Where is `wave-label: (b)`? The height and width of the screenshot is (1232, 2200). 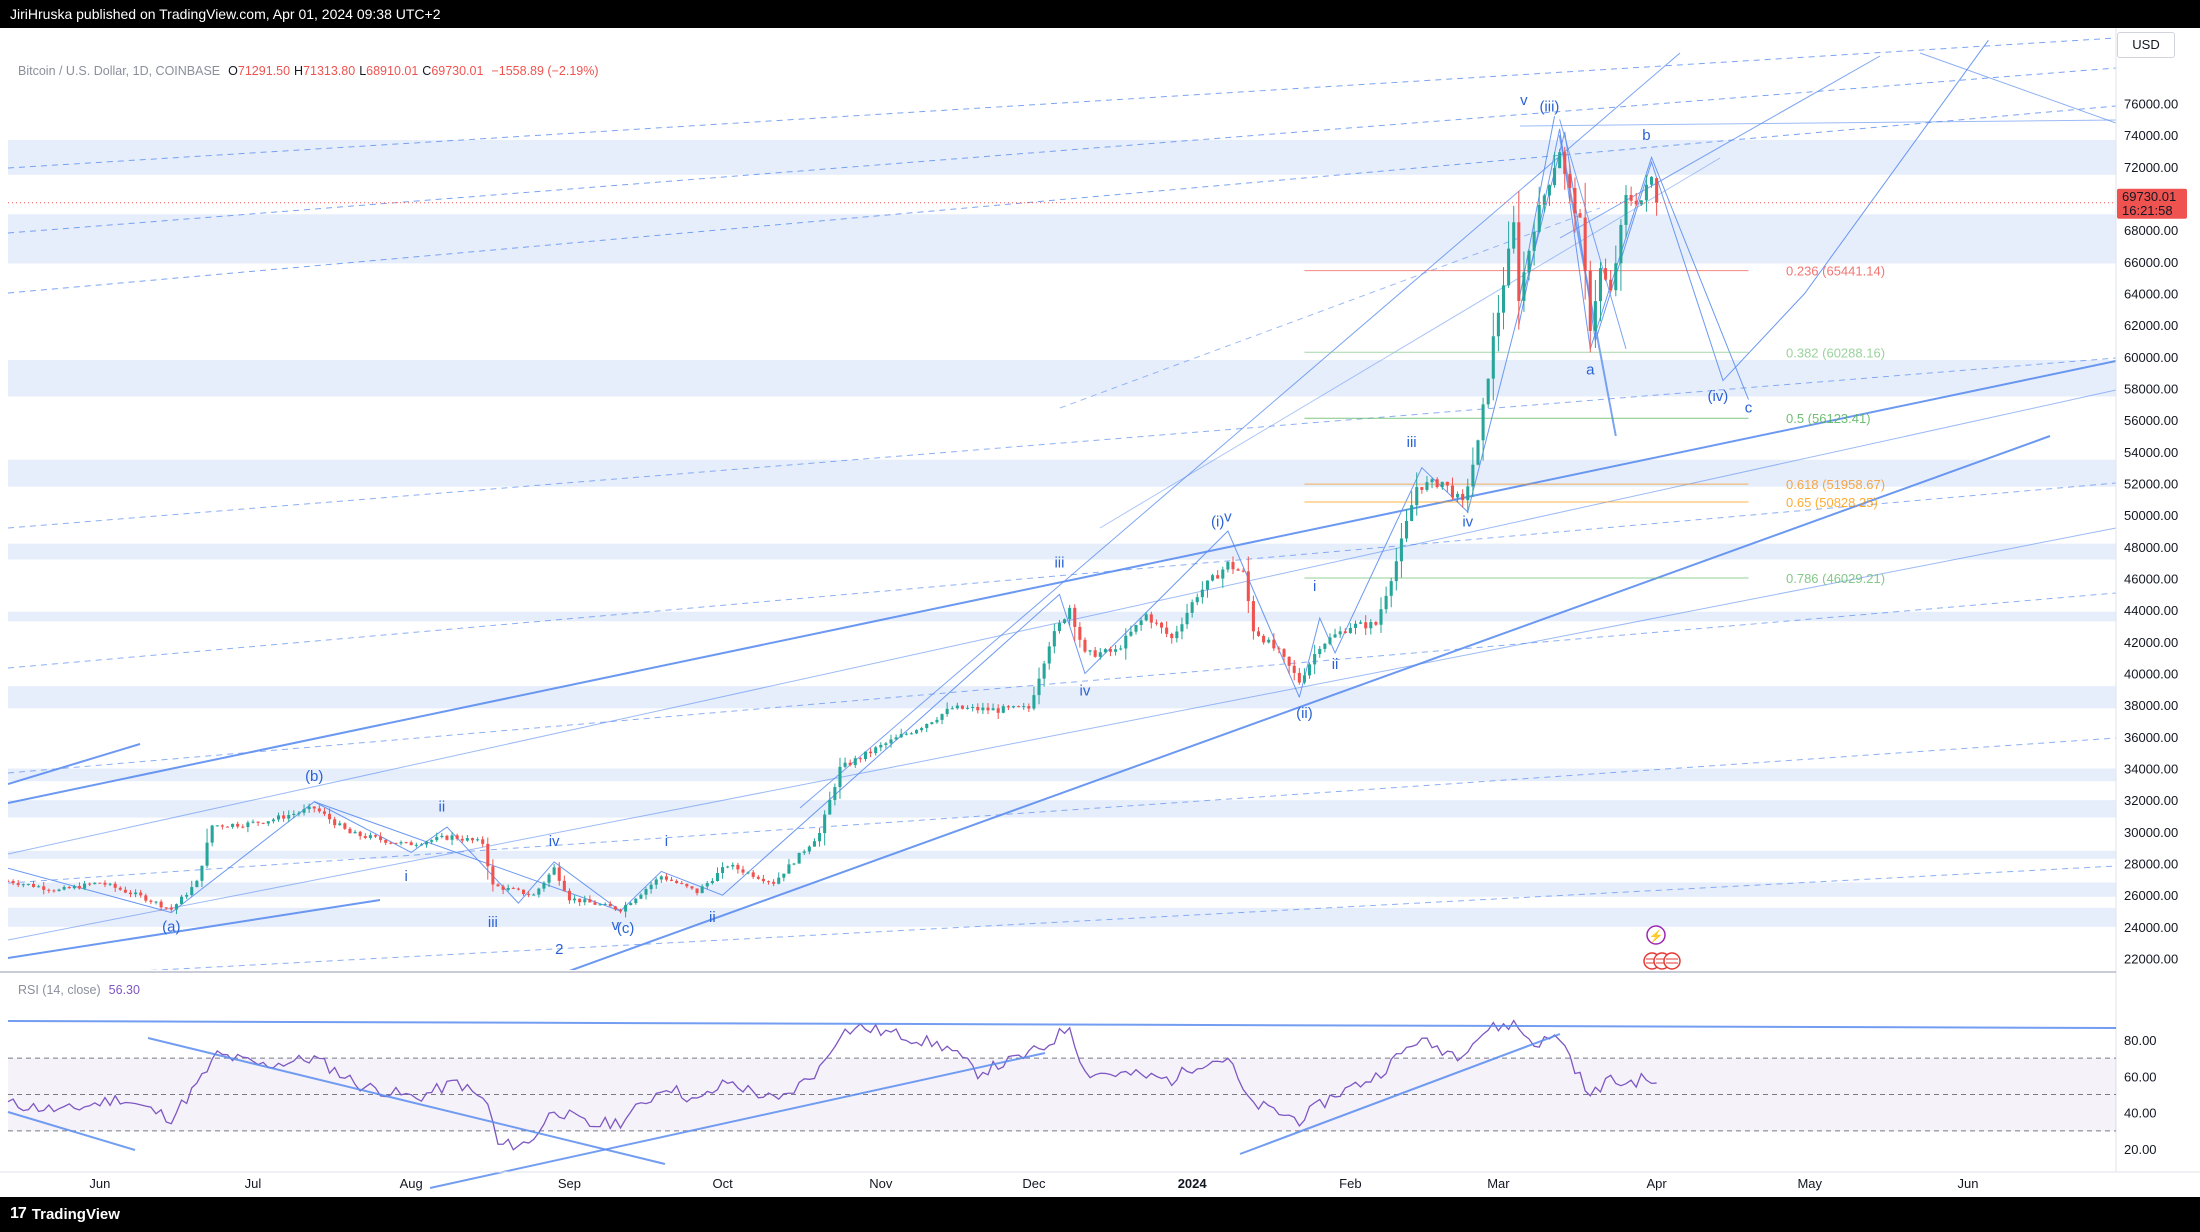 wave-label: (b) is located at coordinates (314, 776).